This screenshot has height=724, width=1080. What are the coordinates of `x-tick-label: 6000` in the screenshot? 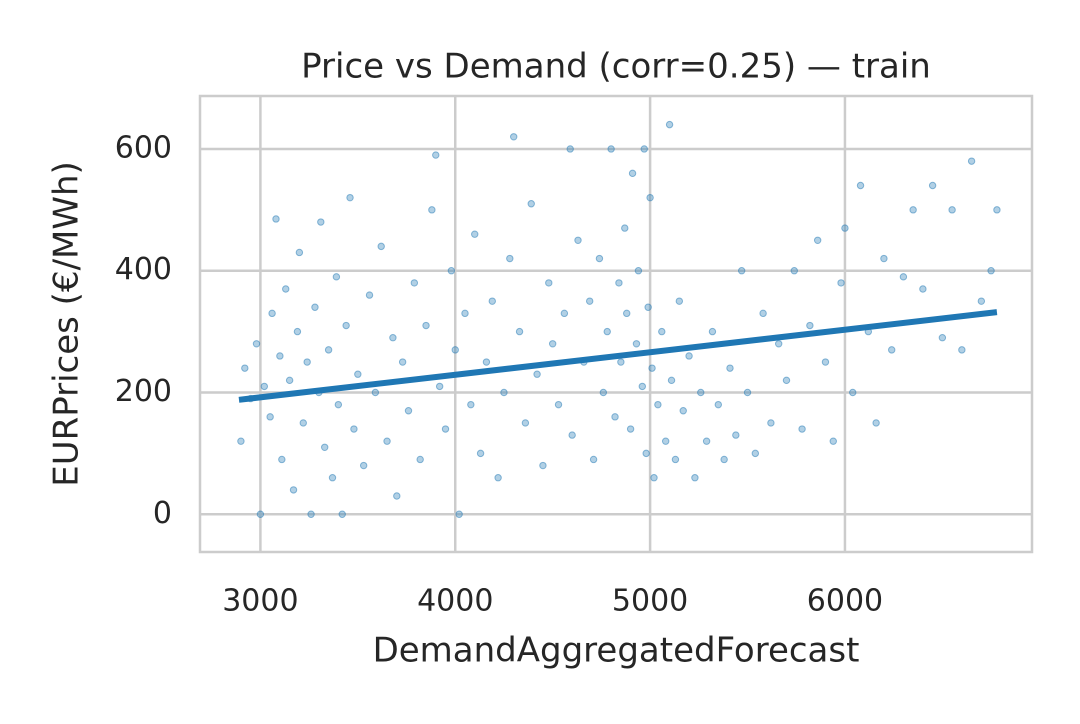 It's located at (845, 601).